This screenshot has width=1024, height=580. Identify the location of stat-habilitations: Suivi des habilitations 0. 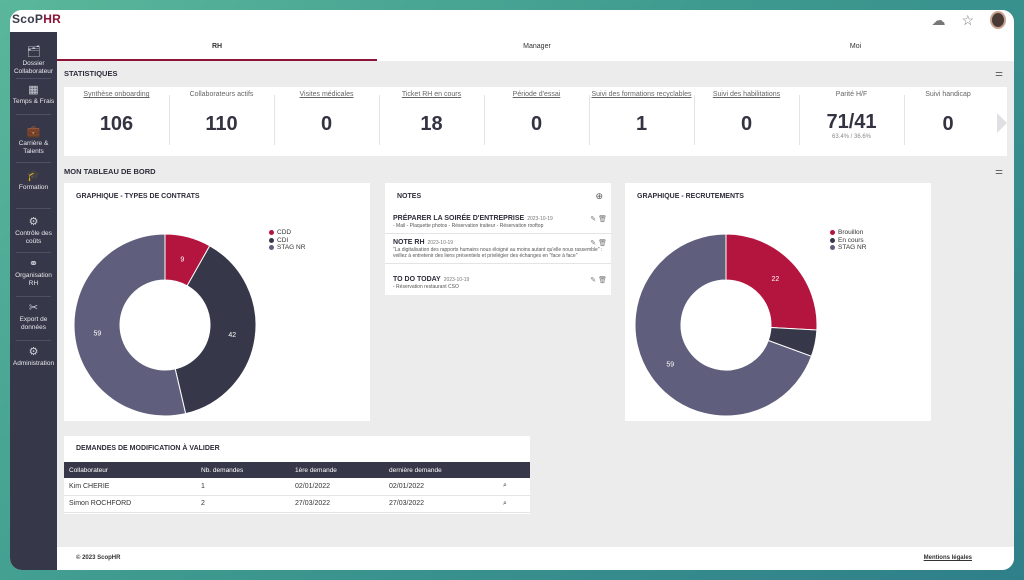
(746, 113).